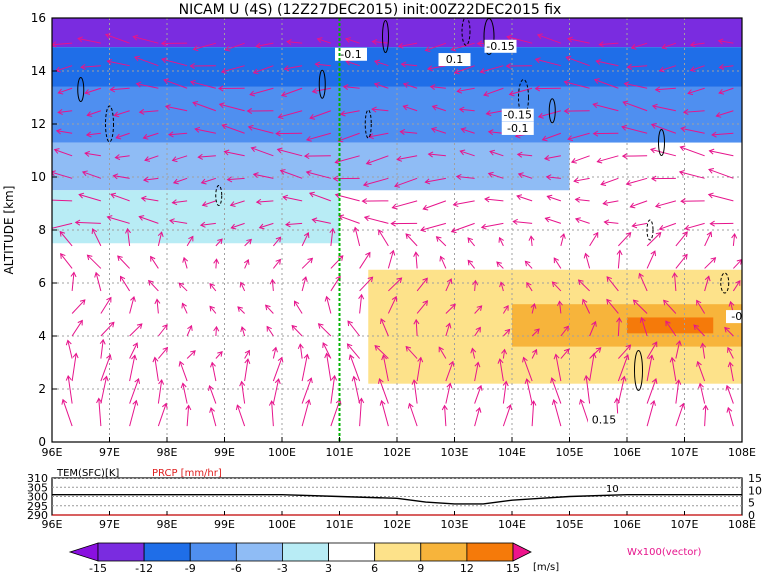 Image resolution: width=767 pixels, height=575 pixels. I want to click on contour-label-0: -0.1, so click(350, 54).